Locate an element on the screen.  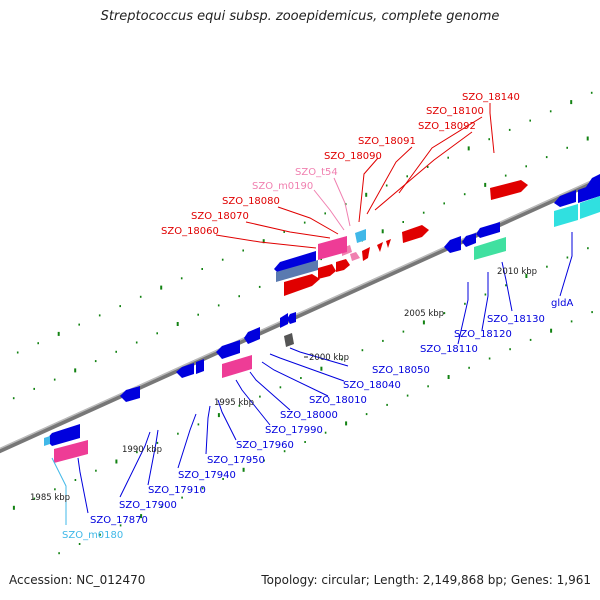
gene-cyan-green is located at coordinates (490, 248).